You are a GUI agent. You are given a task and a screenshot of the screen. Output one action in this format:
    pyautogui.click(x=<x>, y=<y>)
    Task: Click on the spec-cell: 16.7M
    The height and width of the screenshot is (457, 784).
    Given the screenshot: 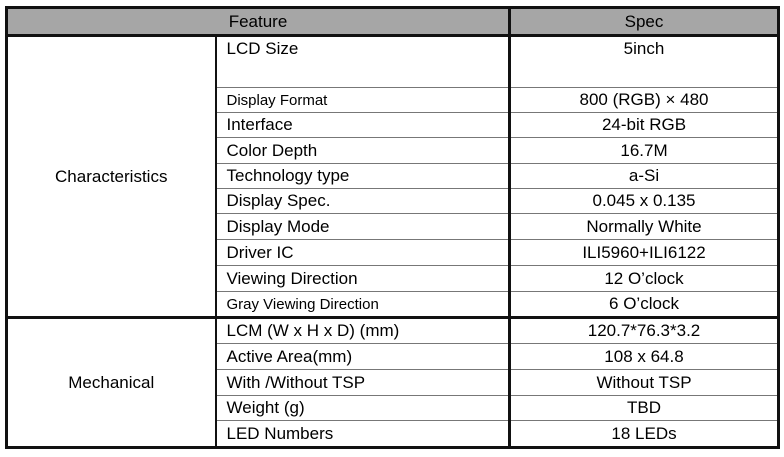 What is the action you would take?
    pyautogui.click(x=644, y=150)
    